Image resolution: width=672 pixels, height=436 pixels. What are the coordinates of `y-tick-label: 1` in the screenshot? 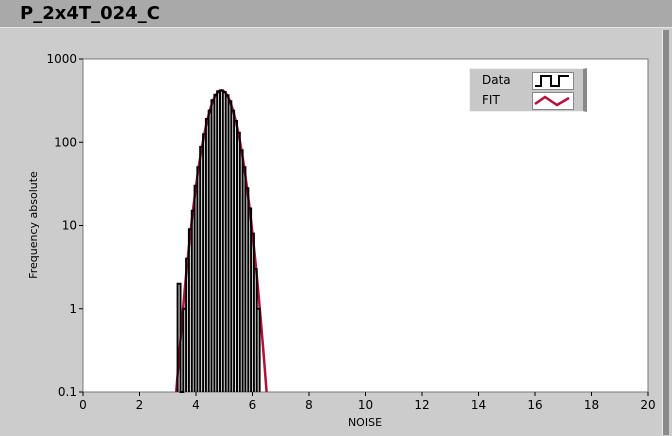 It's located at (73, 309).